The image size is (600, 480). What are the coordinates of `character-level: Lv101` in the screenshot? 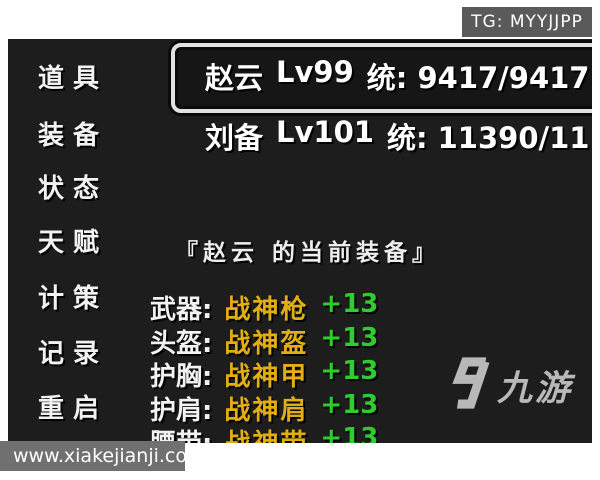 It's located at (325, 132).